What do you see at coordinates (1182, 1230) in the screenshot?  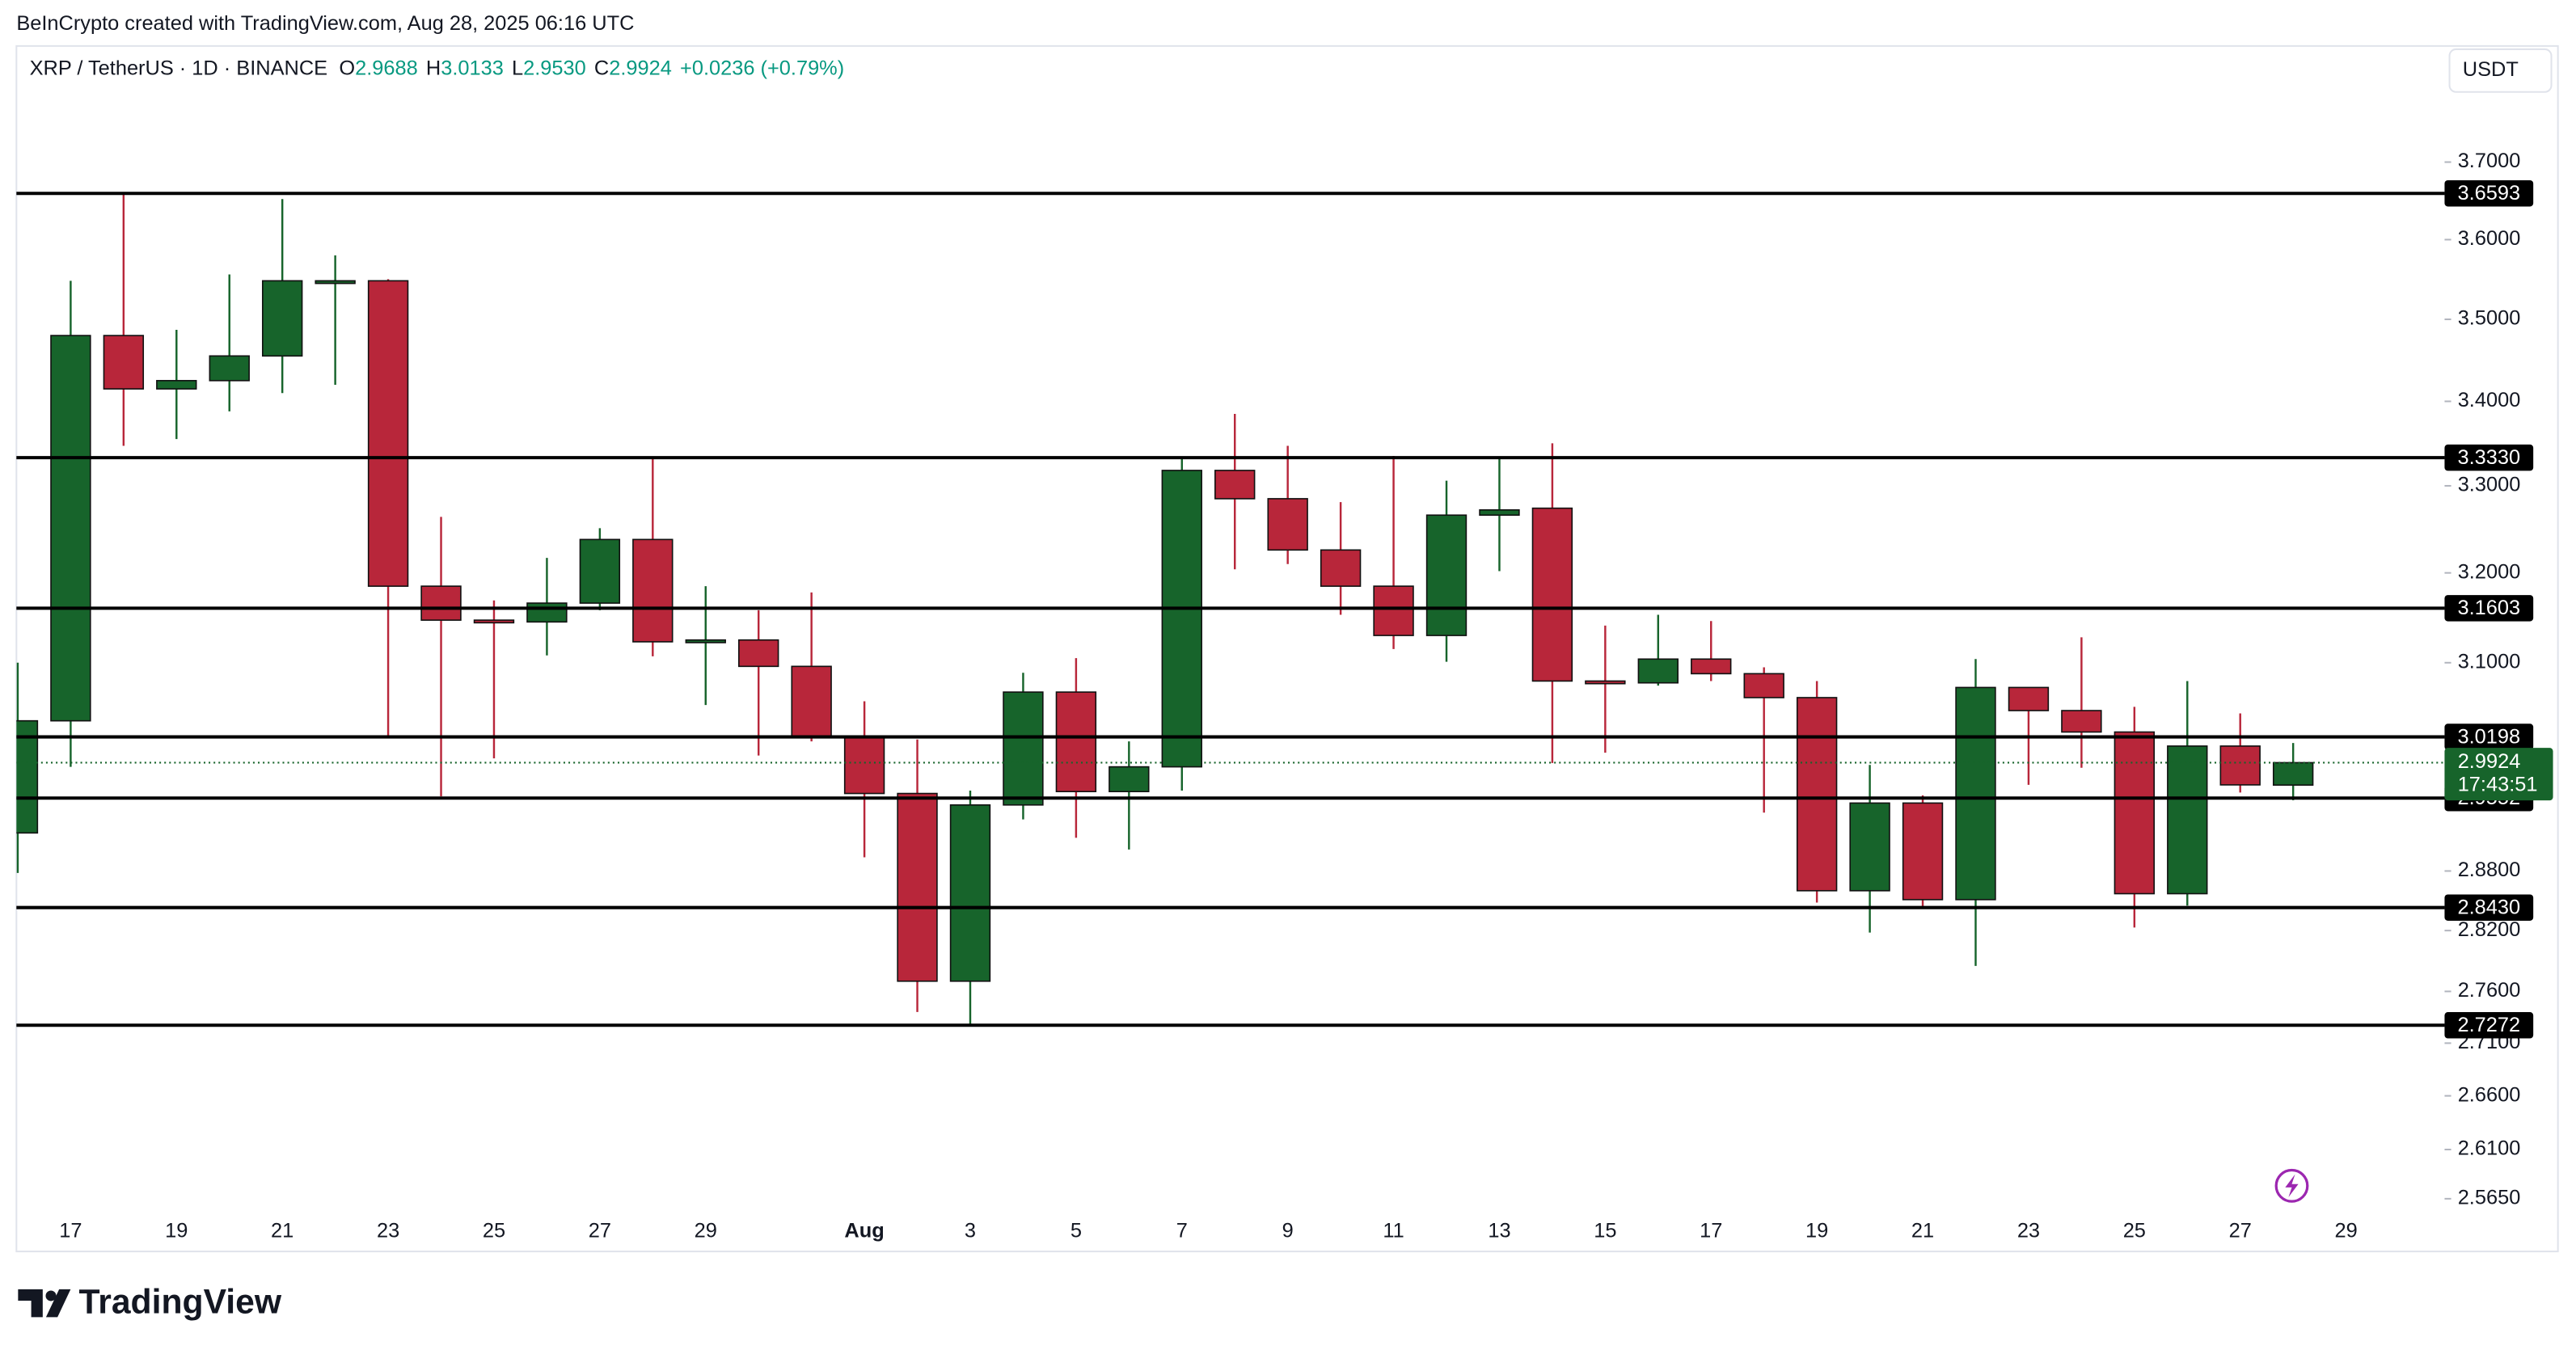 I see `x-tick-label: 7` at bounding box center [1182, 1230].